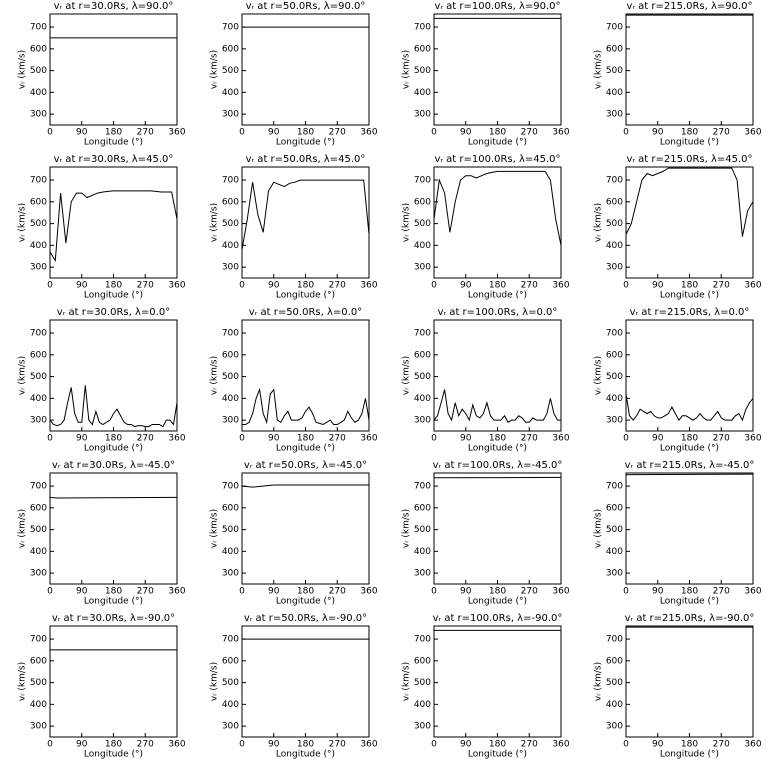 This screenshot has width=768, height=768. I want to click on data-line, so click(305, 486).